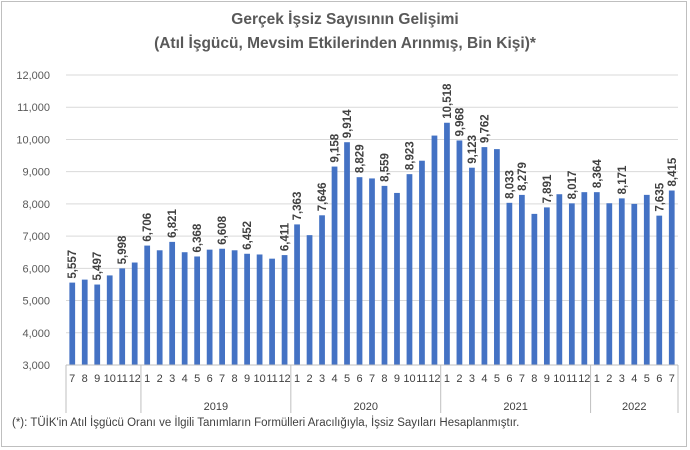 This screenshot has height=450, width=690. What do you see at coordinates (361, 158) in the screenshot?
I see `data-label: 8,829` at bounding box center [361, 158].